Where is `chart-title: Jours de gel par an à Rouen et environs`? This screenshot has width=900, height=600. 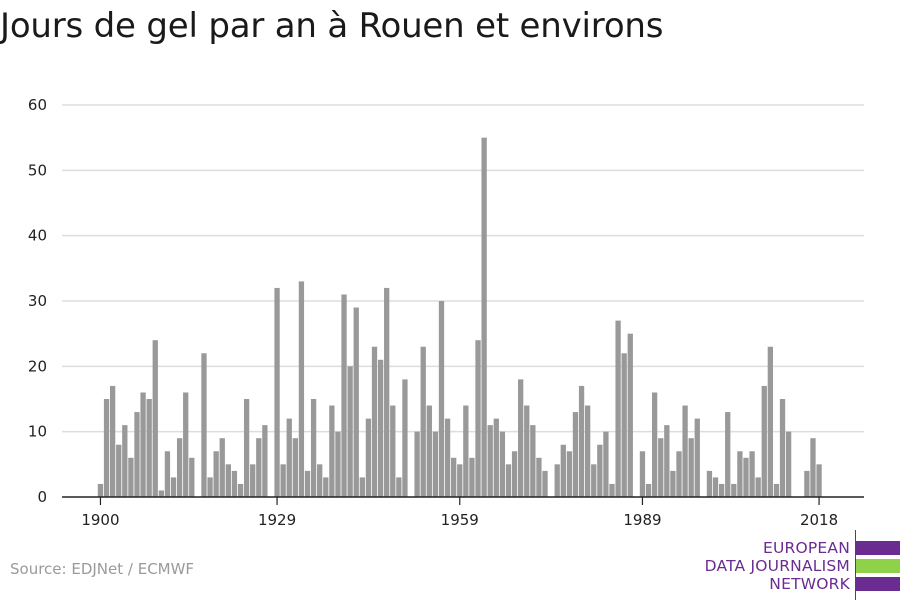
chart-title: Jours de gel par an à Rouen et environs is located at coordinates (332, 26).